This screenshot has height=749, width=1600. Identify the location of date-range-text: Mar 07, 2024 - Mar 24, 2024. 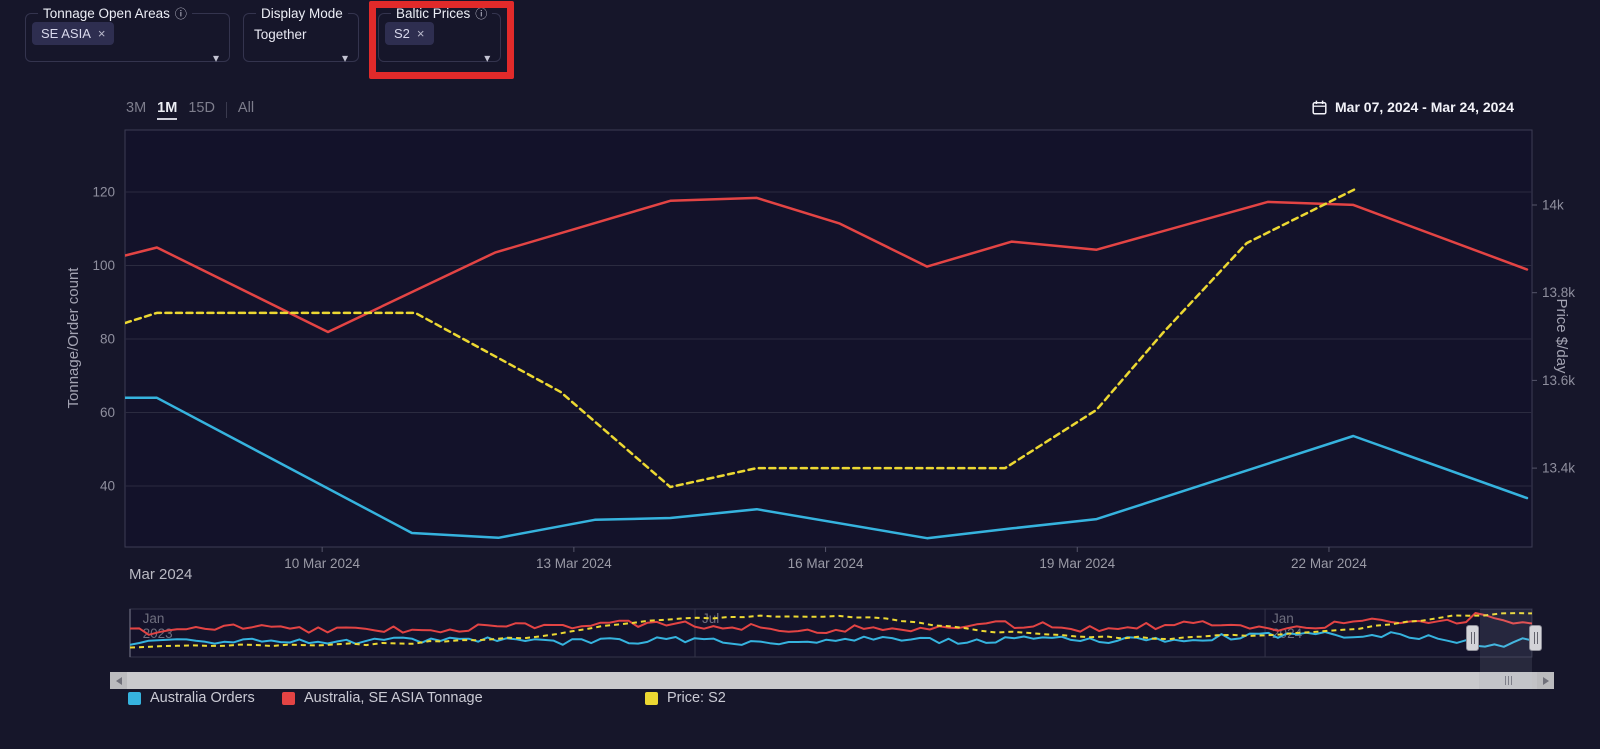
(1425, 107).